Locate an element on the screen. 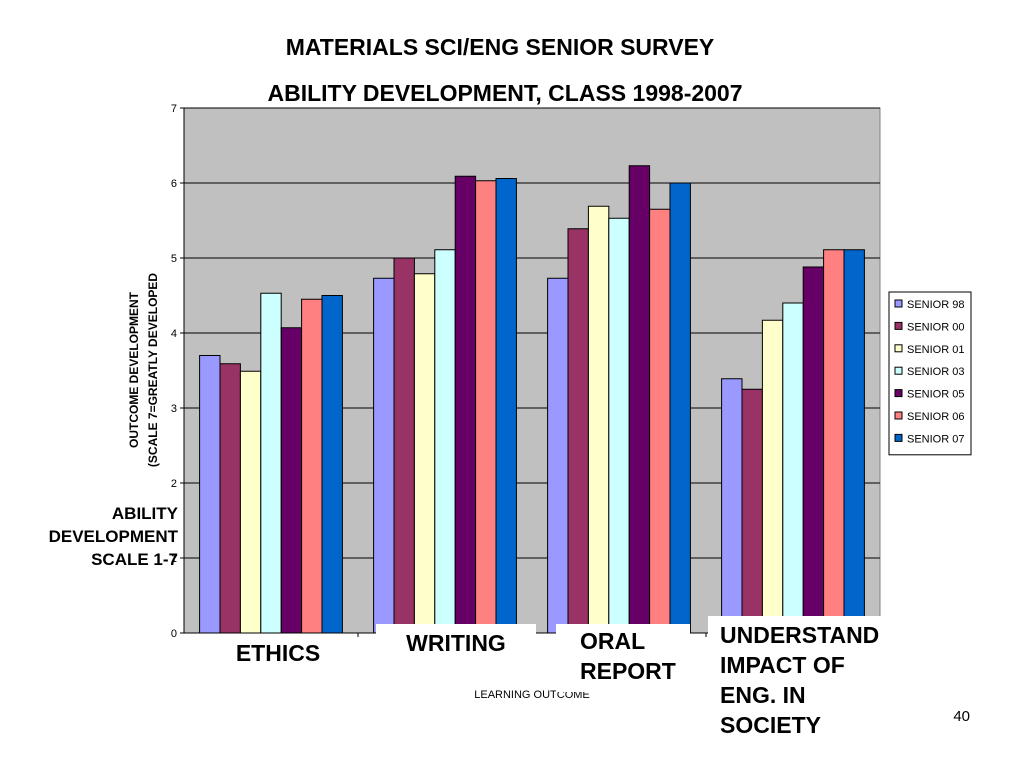 Image resolution: width=1024 pixels, height=768 pixels. legend-label: SENIOR 98 is located at coordinates (935, 305).